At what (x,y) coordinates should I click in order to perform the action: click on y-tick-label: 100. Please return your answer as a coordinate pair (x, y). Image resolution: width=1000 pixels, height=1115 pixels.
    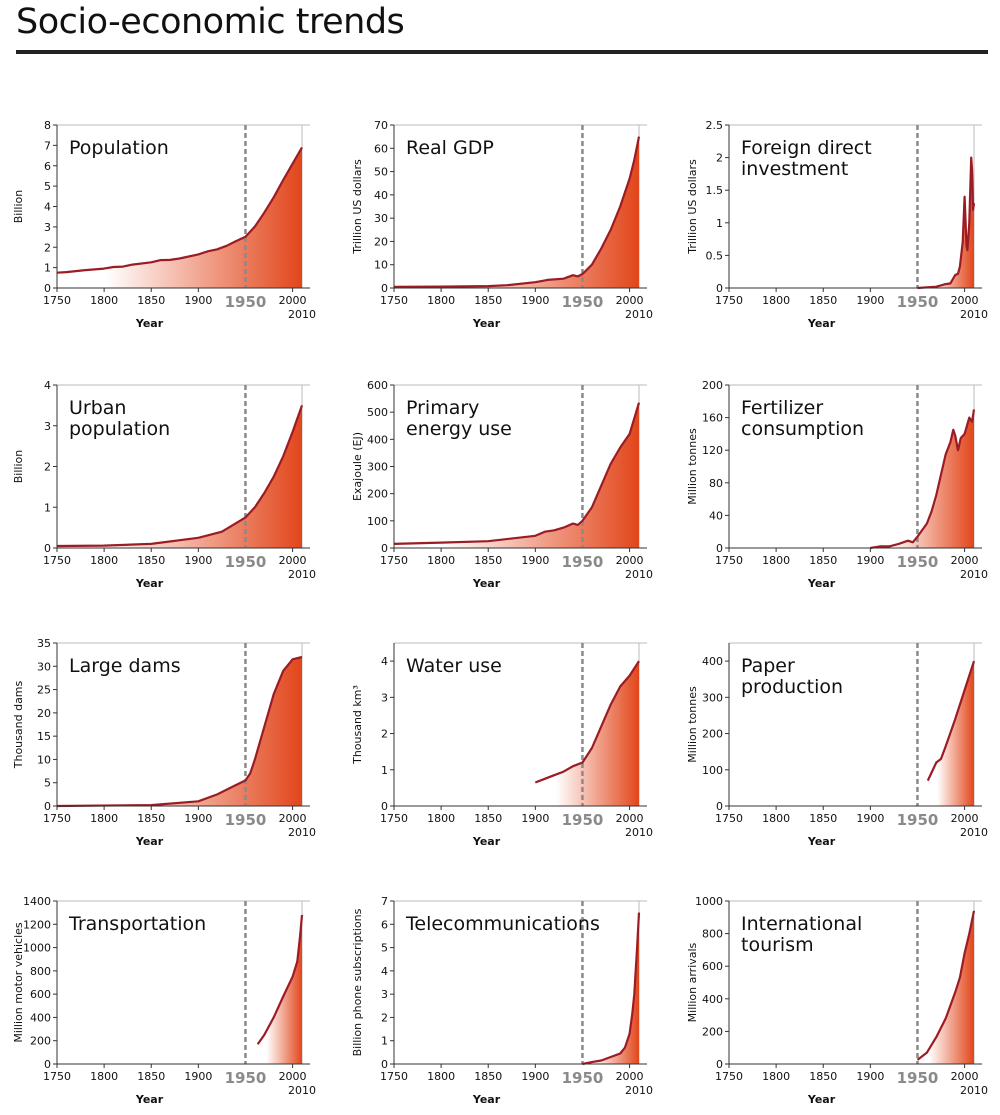
    Looking at the image, I should click on (377, 521).